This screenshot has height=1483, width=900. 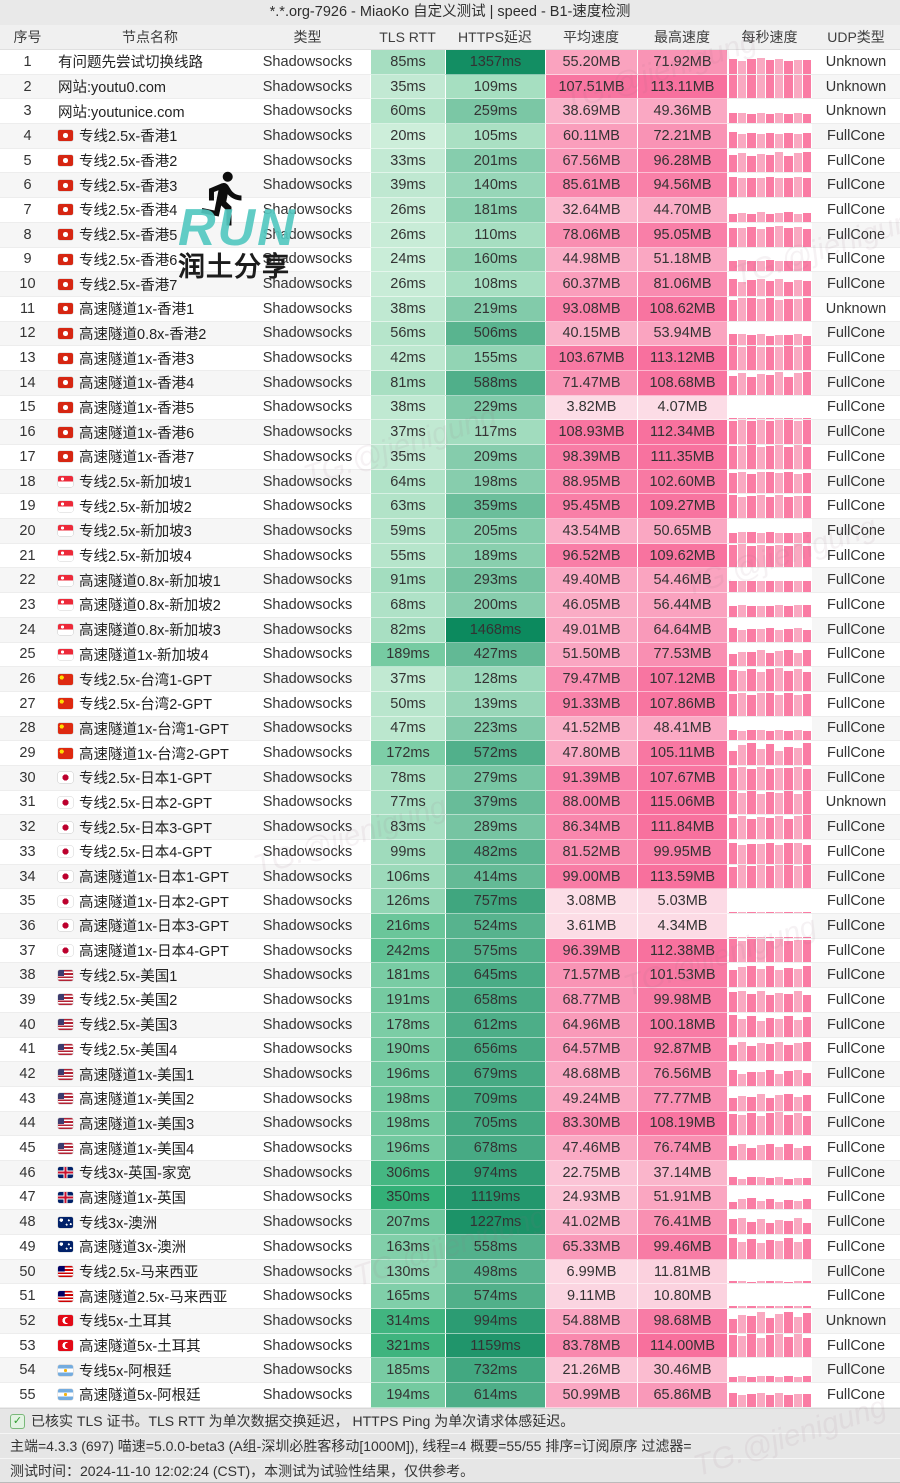 I want to click on avg-speed-cell: 3.82MB, so click(x=591, y=408).